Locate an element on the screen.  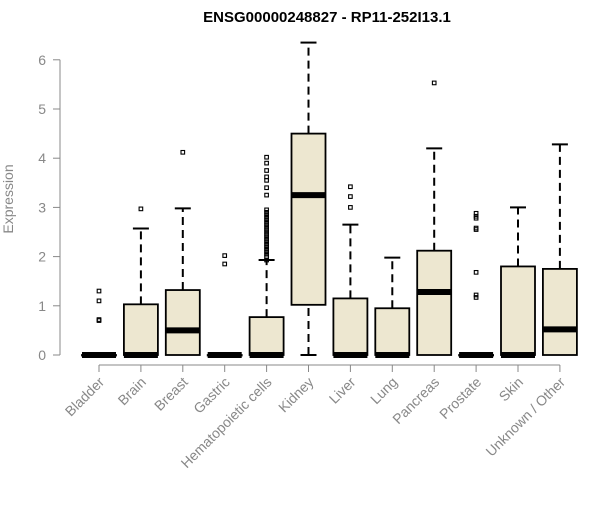
x-tick-label: Pancreas is located at coordinates (415, 400).